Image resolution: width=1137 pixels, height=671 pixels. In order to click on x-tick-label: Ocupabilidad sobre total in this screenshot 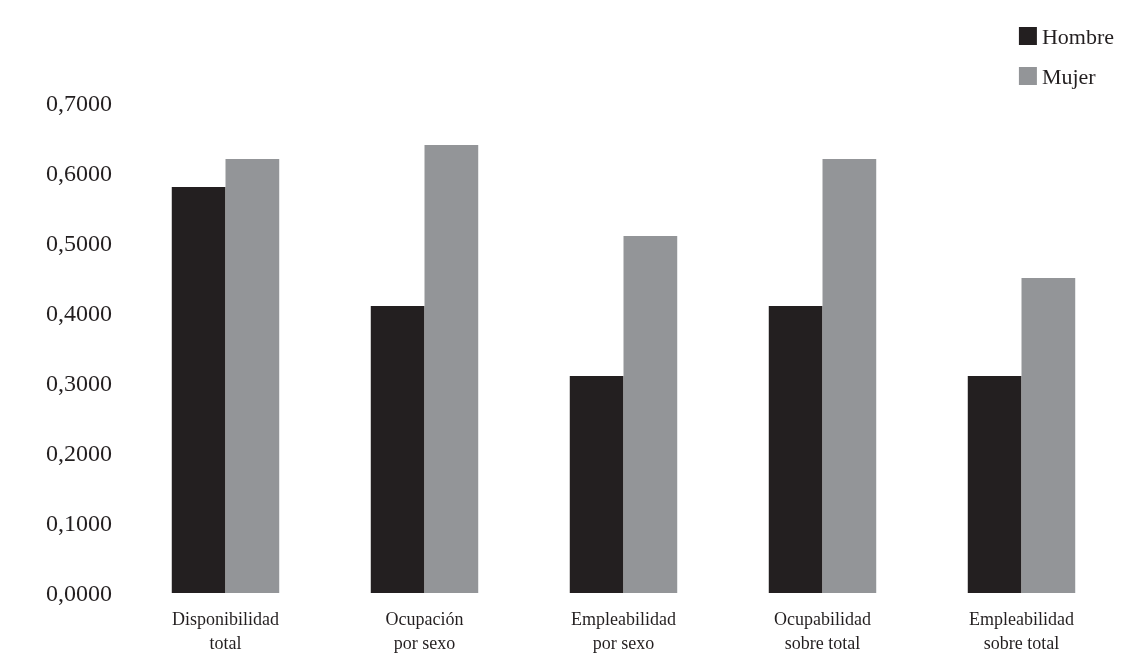, I will do `click(822, 631)`.